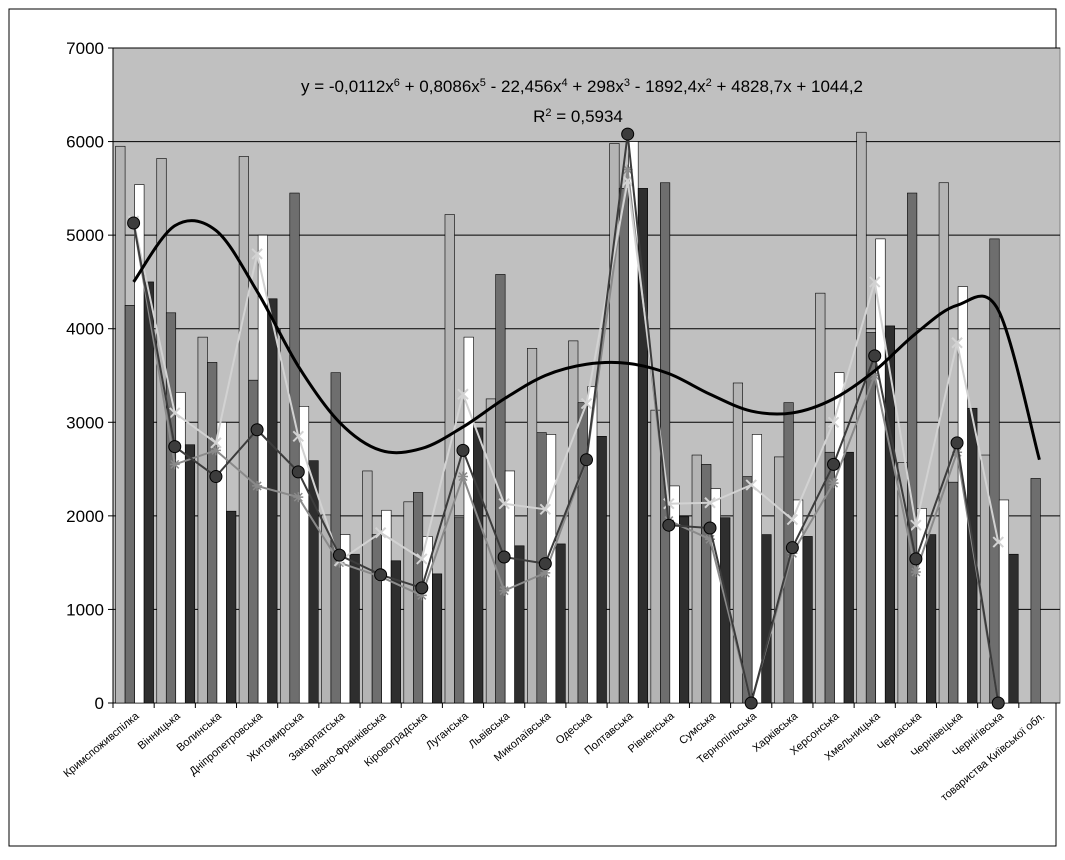  Describe the element at coordinates (483, 83) in the screenshot. I see `superscript: 5` at that location.